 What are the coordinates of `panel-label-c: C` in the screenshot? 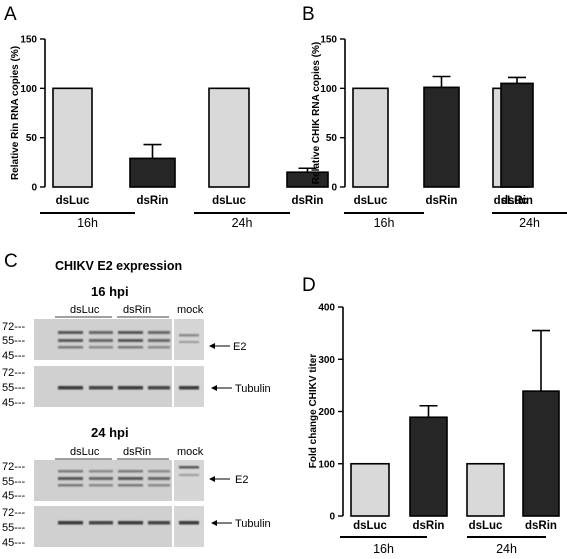 It's located at (11, 261).